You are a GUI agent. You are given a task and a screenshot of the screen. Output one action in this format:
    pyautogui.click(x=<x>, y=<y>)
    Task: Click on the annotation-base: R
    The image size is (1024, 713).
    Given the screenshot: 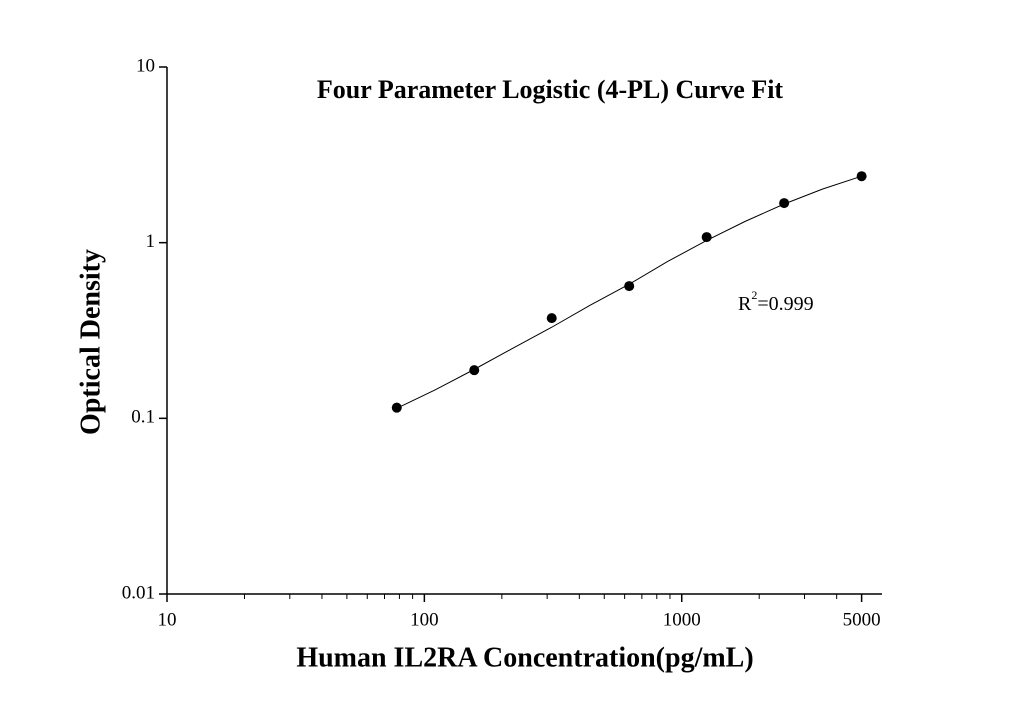 What is the action you would take?
    pyautogui.click(x=745, y=304)
    